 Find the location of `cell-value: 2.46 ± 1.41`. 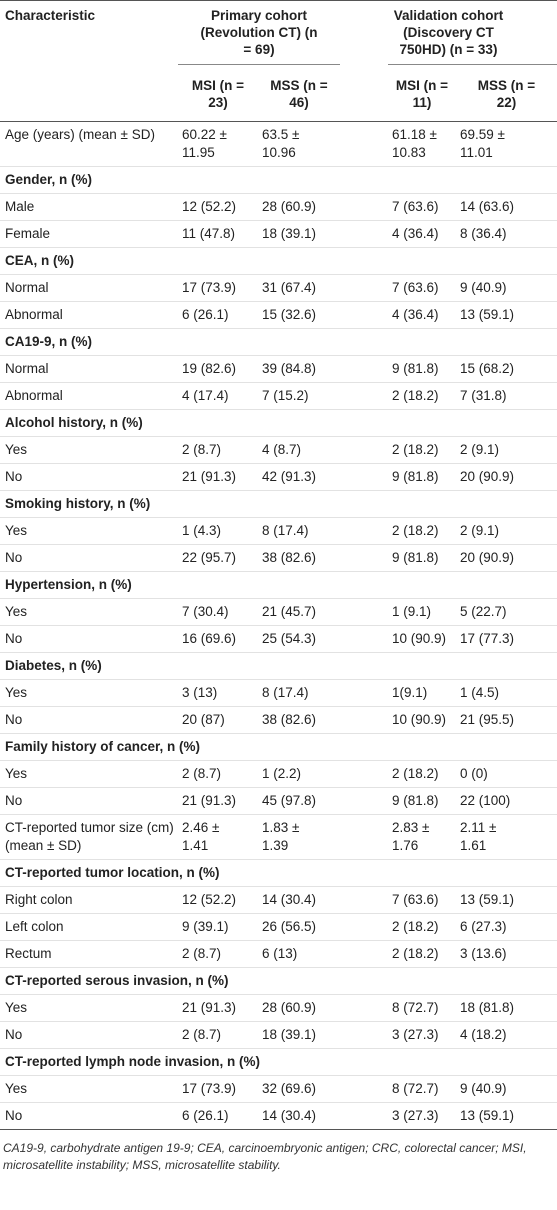

cell-value: 2.46 ± 1.41 is located at coordinates (201, 836).